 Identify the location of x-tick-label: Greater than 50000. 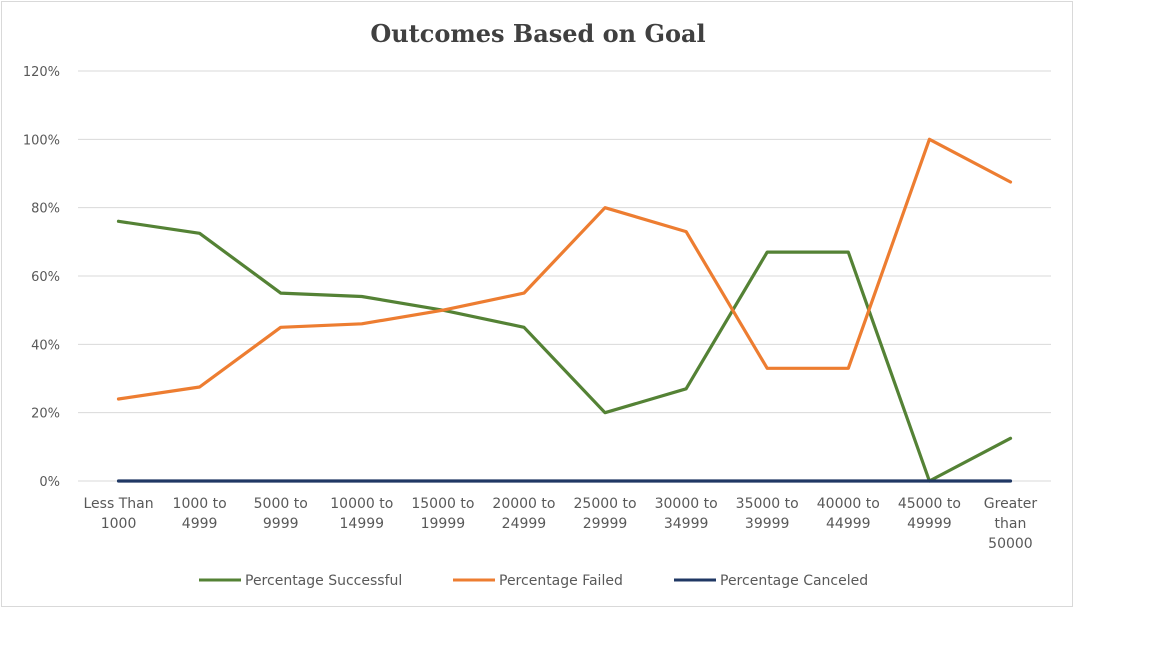
(1011, 524).